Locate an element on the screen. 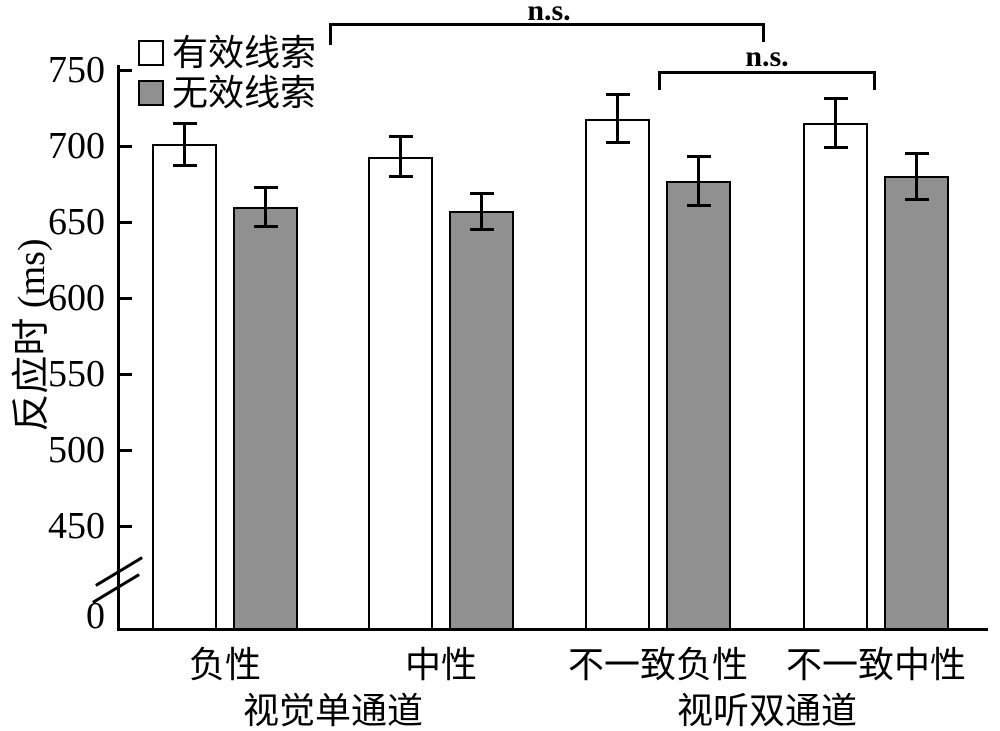 This screenshot has width=1000, height=731. x-axis-line is located at coordinates (552, 629).